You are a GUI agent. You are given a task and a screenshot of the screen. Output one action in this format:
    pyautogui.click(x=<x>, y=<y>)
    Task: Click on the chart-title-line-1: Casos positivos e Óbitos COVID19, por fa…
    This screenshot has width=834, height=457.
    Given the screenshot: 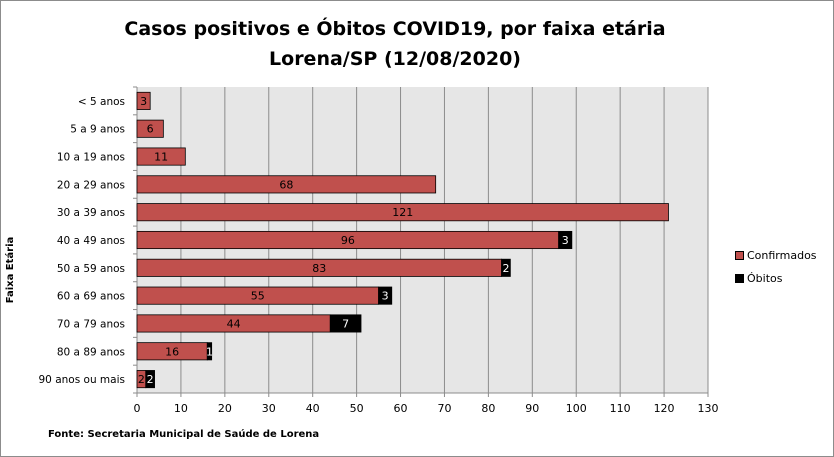 What is the action you would take?
    pyautogui.click(x=395, y=29)
    